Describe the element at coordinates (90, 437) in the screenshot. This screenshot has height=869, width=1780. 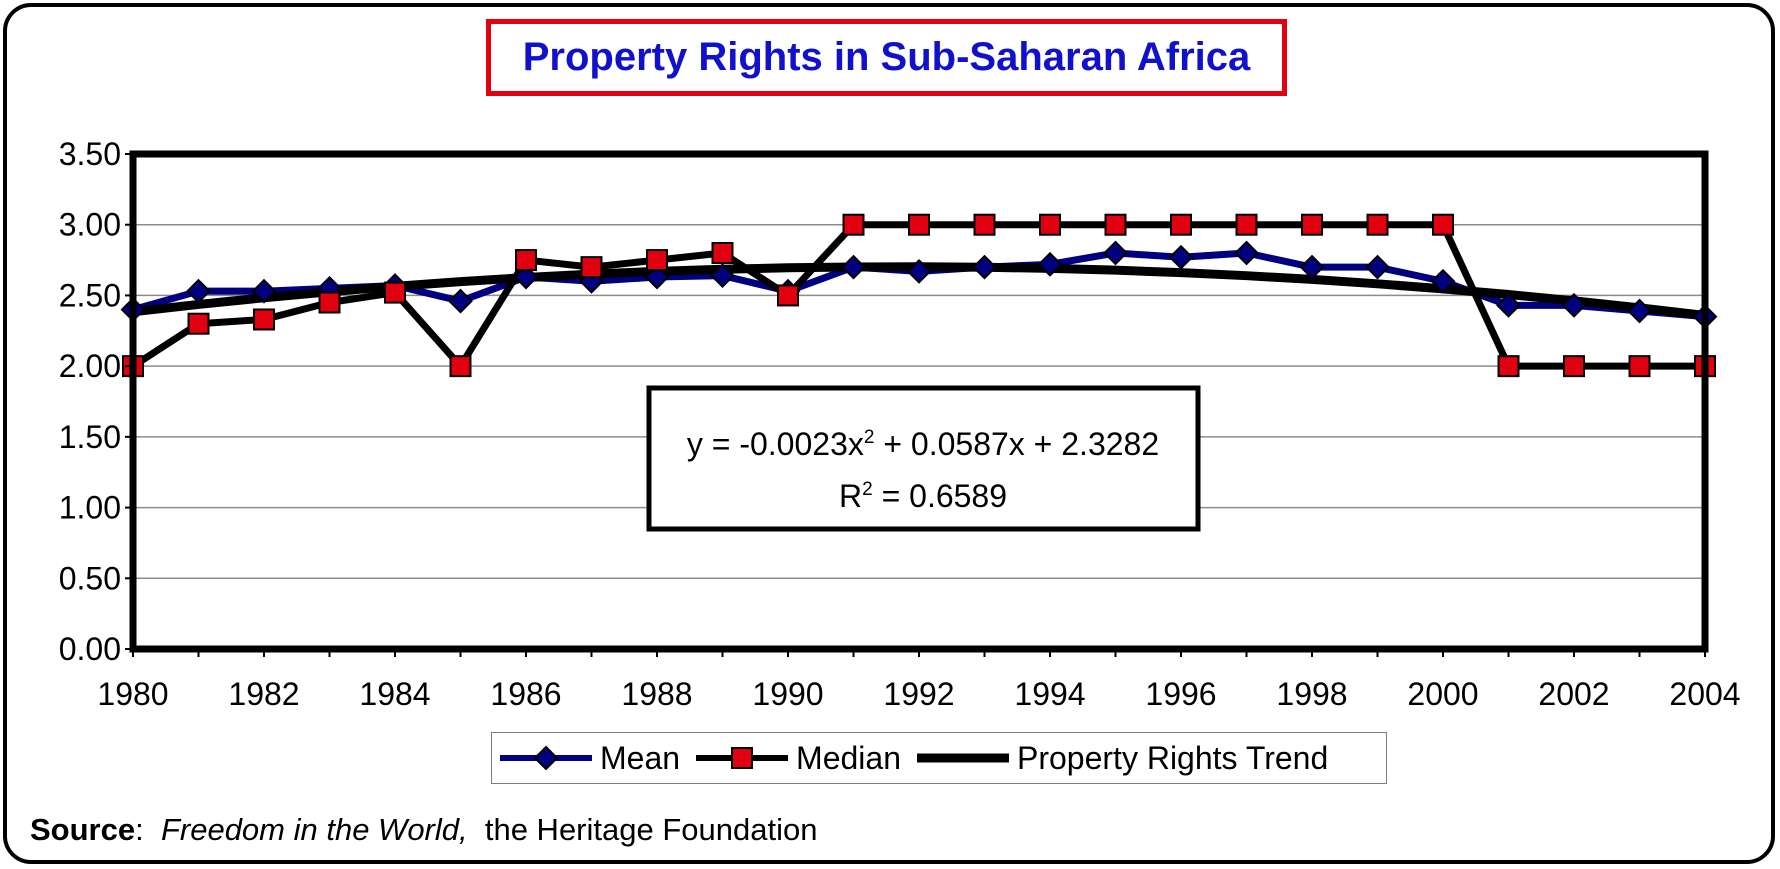
I see `y-tick-label: 1.50` at that location.